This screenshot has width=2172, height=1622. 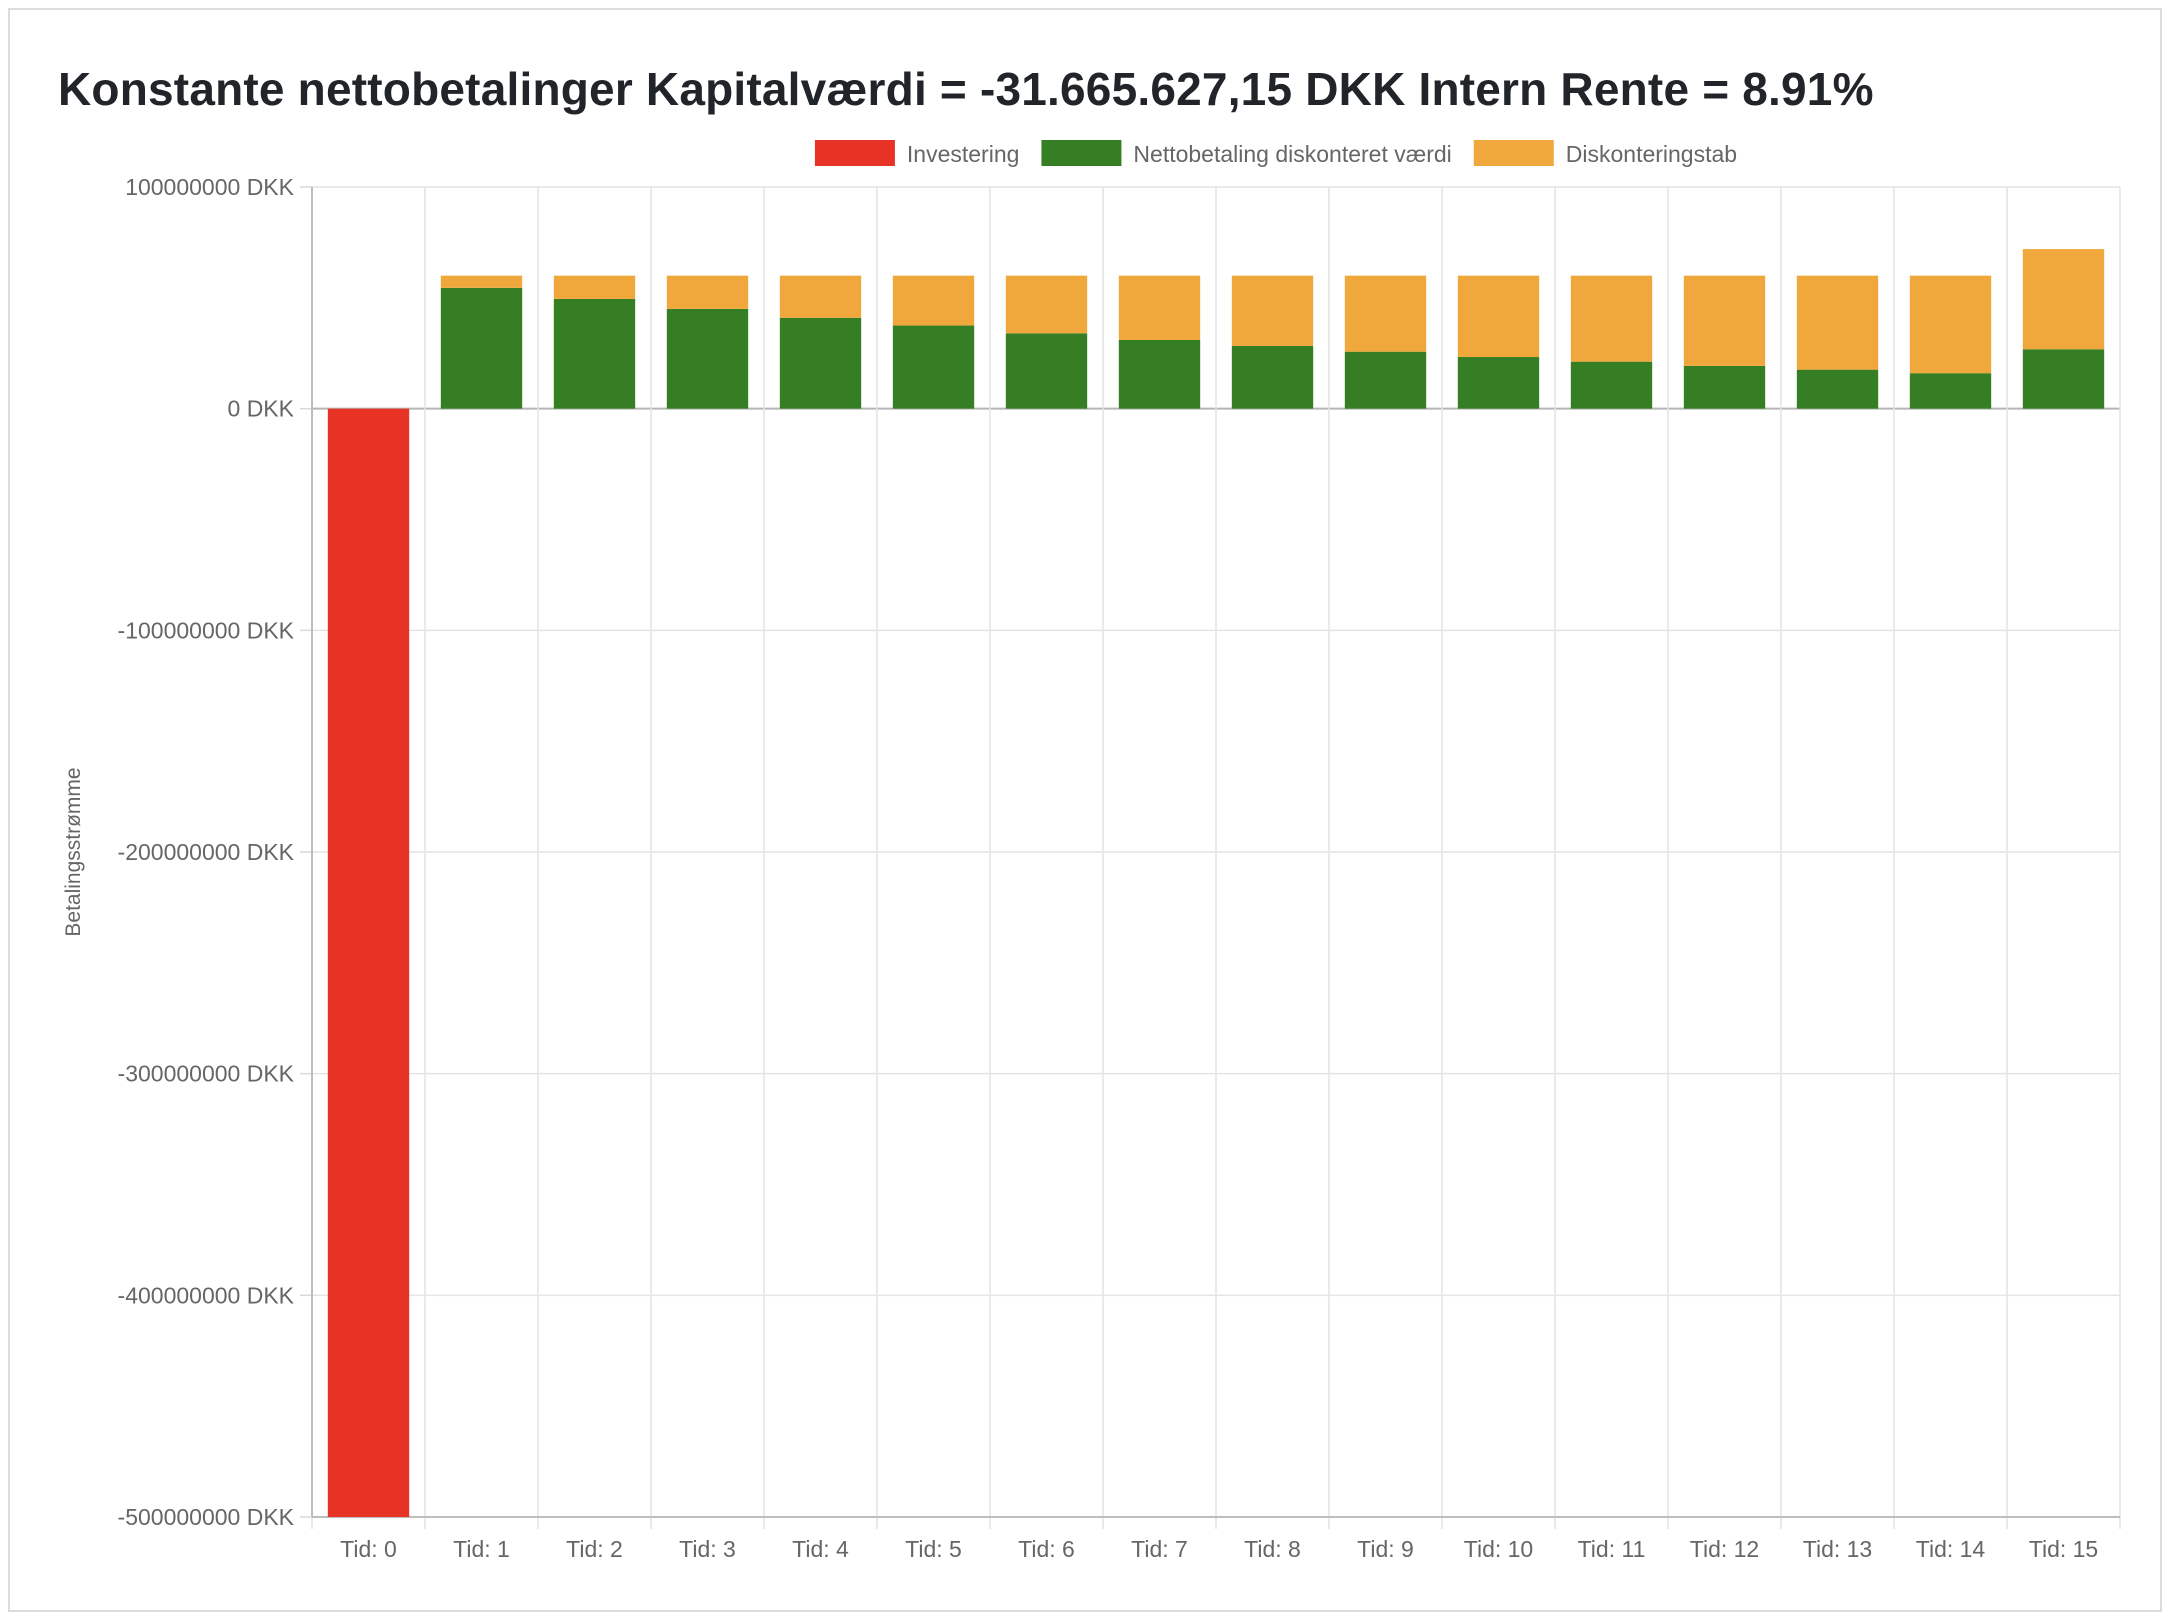 What do you see at coordinates (206, 1517) in the screenshot?
I see `y-tick-label: -500000000 DKK` at bounding box center [206, 1517].